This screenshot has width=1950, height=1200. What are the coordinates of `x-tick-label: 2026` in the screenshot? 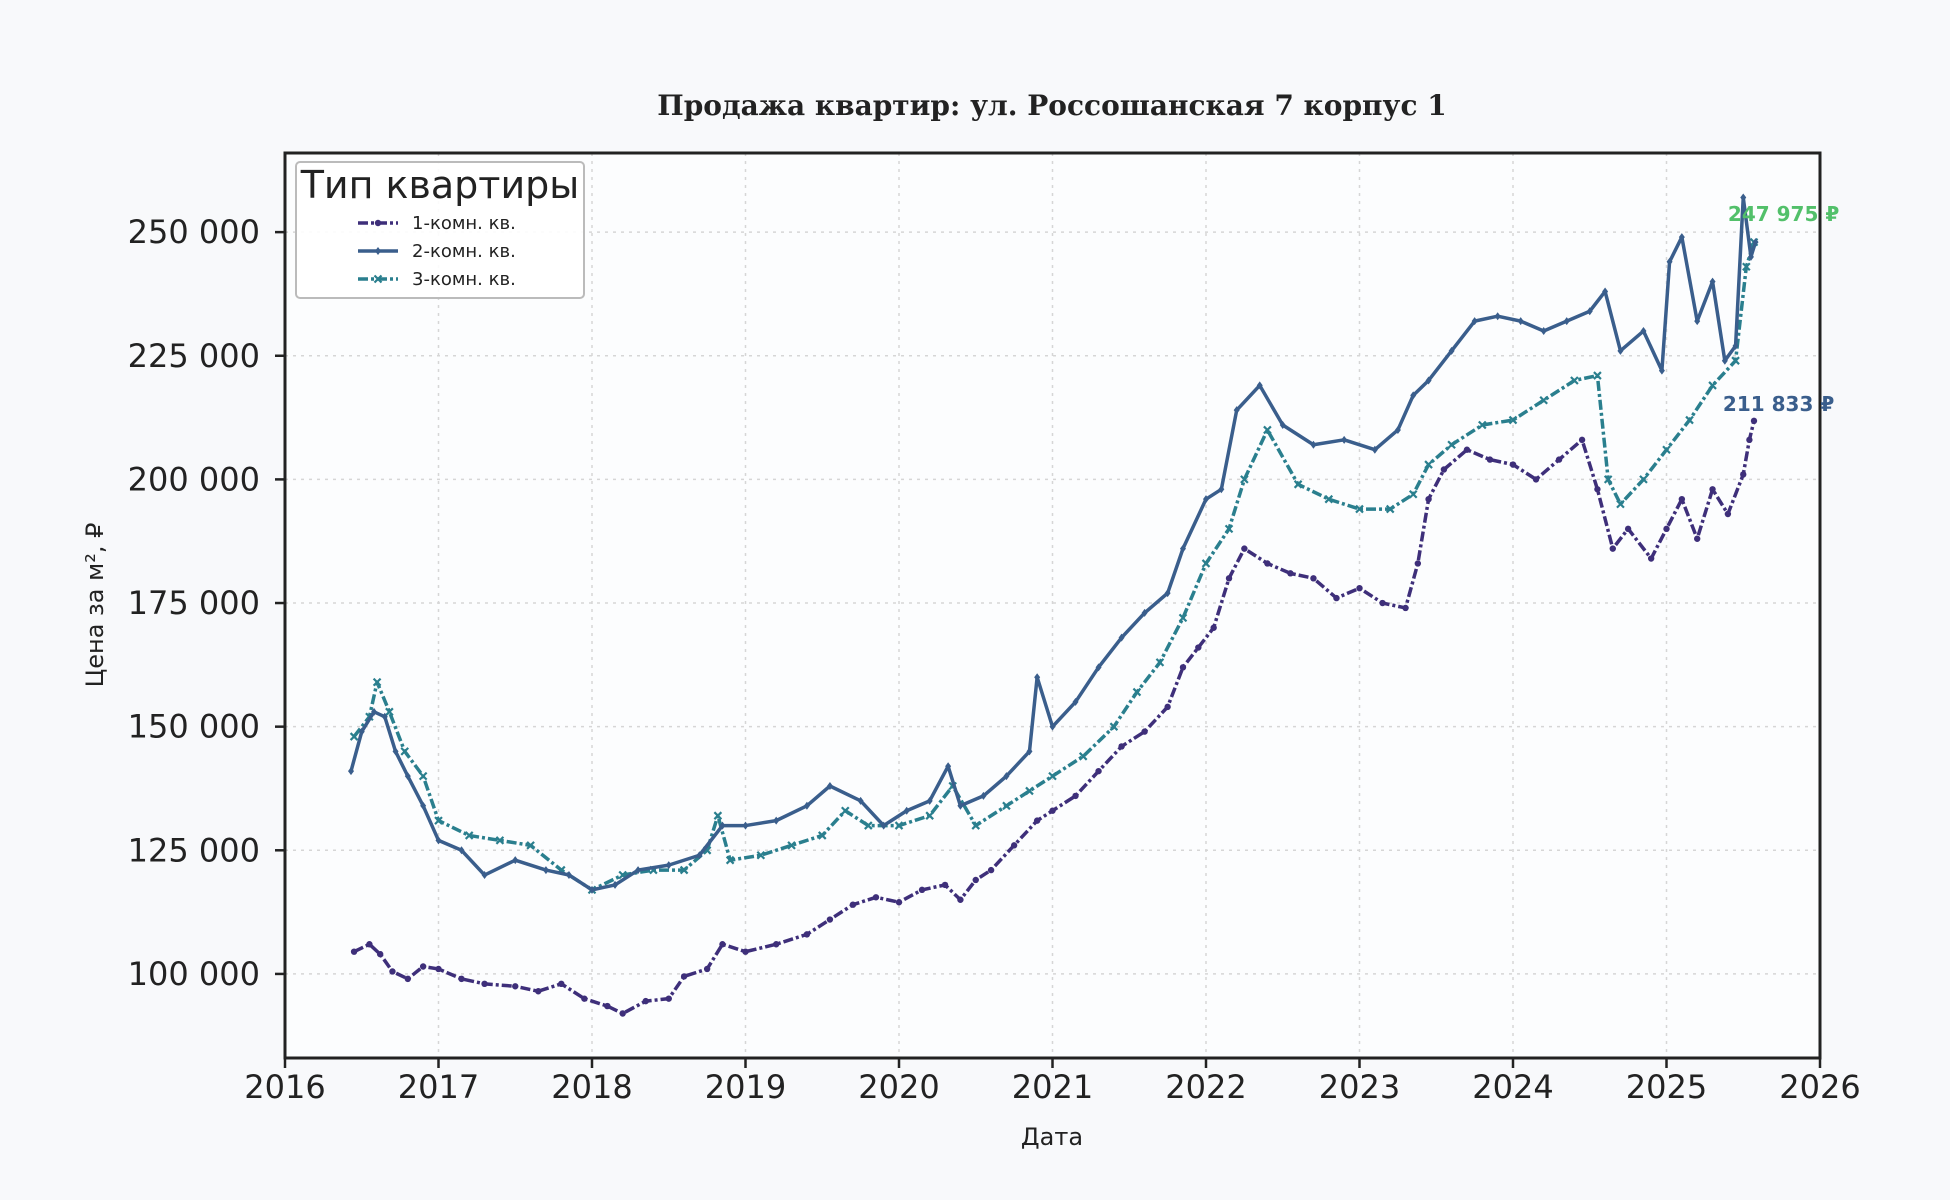 It's located at (1819, 1087).